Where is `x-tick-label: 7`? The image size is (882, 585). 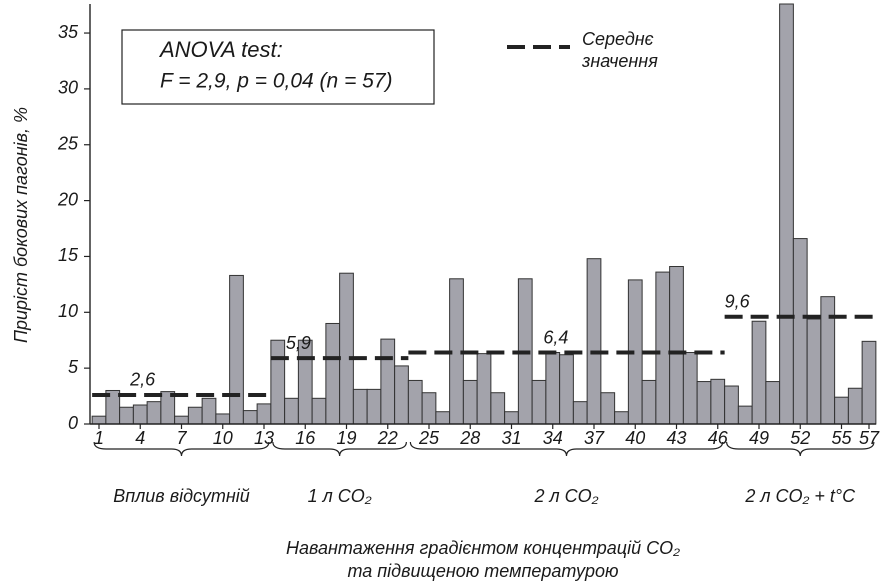 x-tick-label: 7 is located at coordinates (181, 438).